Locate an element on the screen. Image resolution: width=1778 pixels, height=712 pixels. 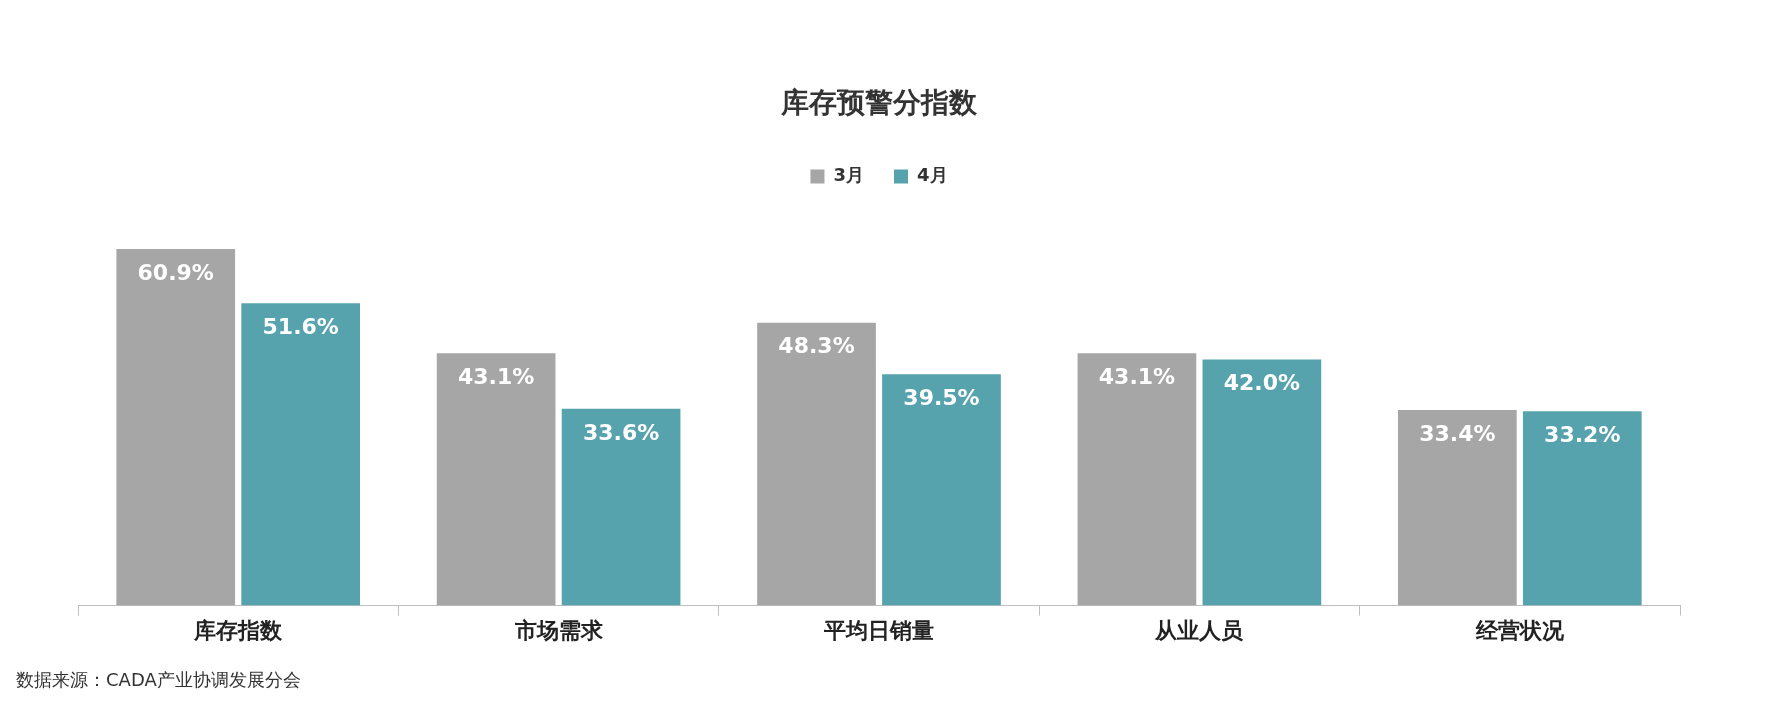
x-tick-label: 平均日销量 is located at coordinates (878, 630).